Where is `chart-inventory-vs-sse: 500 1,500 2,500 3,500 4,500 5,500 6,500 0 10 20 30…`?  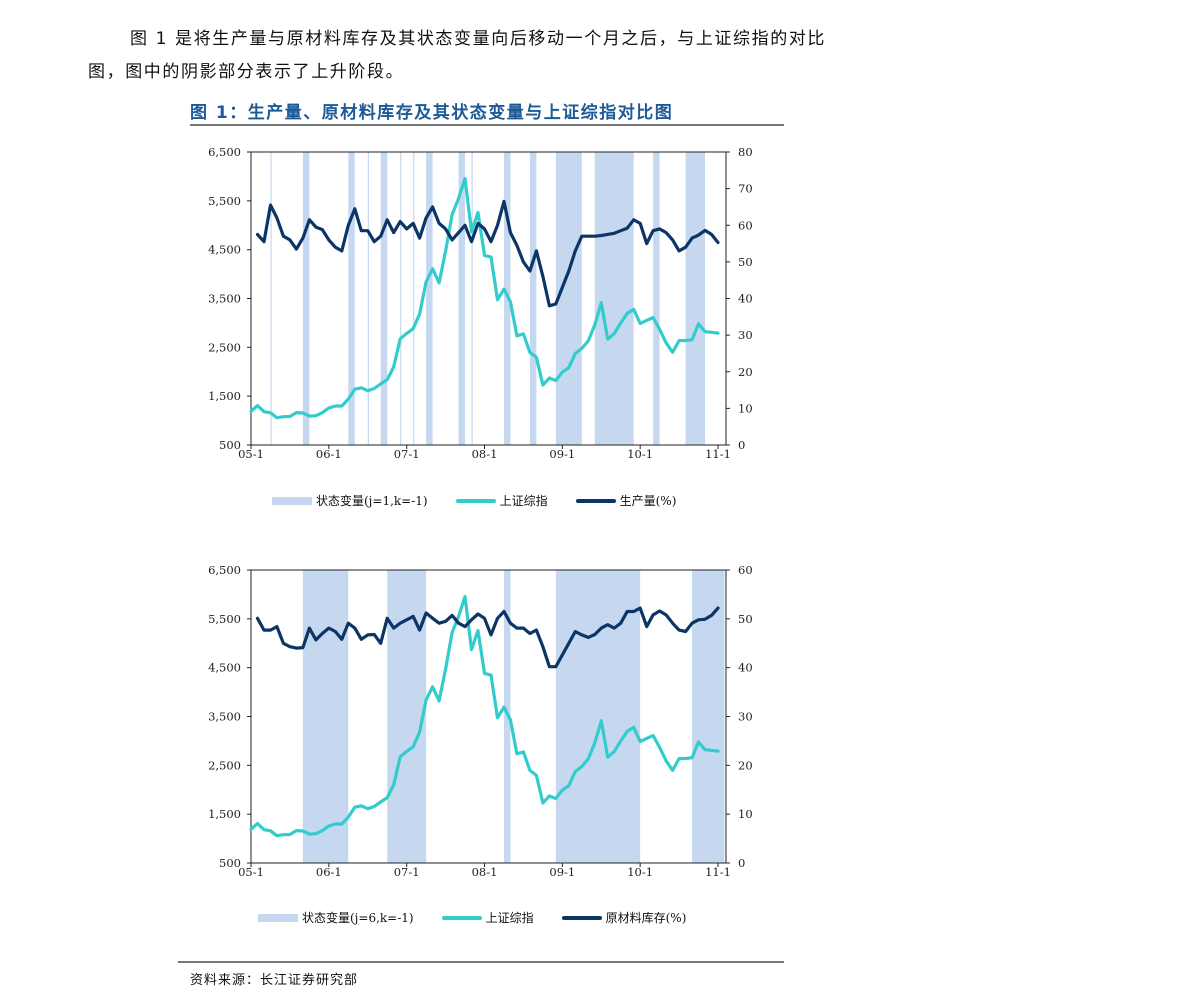
chart-inventory-vs-sse: 500 1,500 2,500 3,500 4,500 5,500 6,500 0 10 20 30… is located at coordinates (480, 721).